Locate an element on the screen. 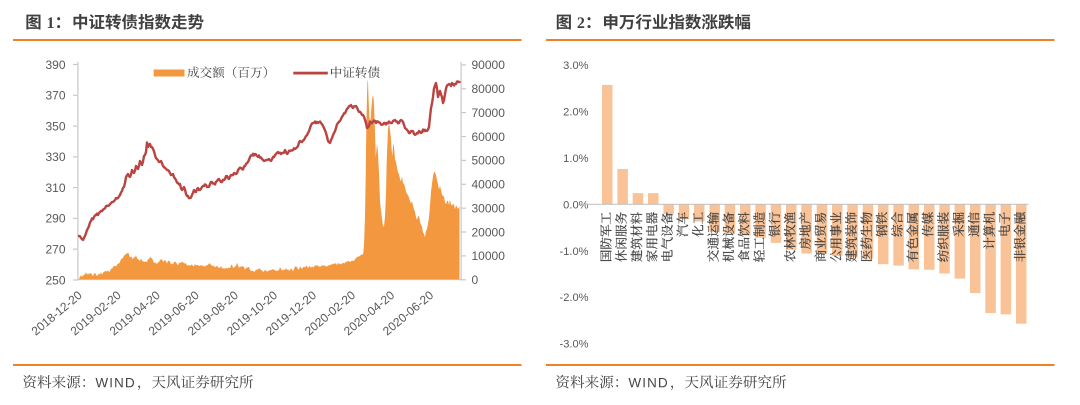 This screenshot has width=1080, height=405. svg-text: 250 is located at coordinates (55, 280).